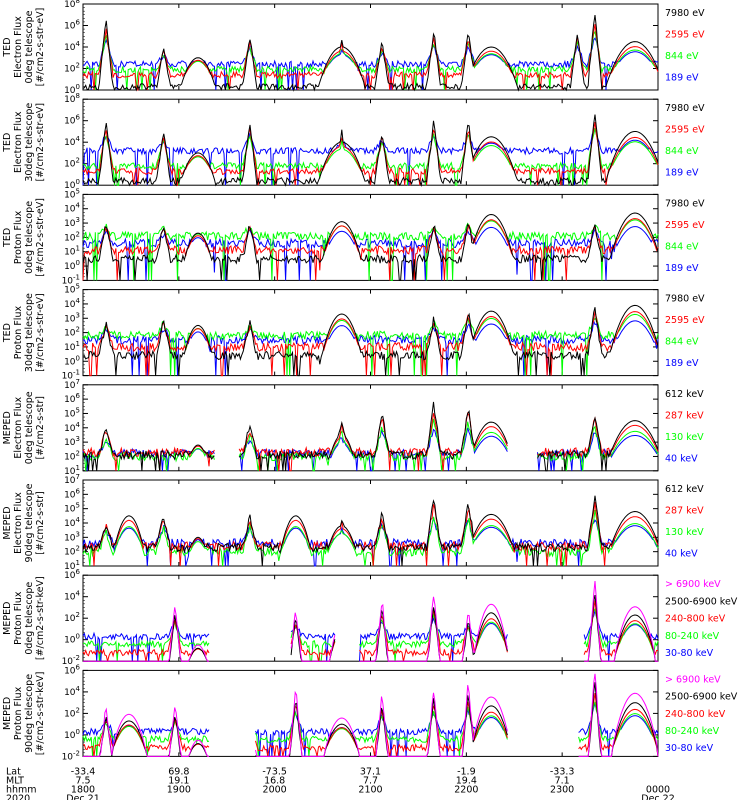 The width and height of the screenshot is (750, 804). Describe the element at coordinates (72, 470) in the screenshot. I see `y-tick-label: 10¹` at that location.